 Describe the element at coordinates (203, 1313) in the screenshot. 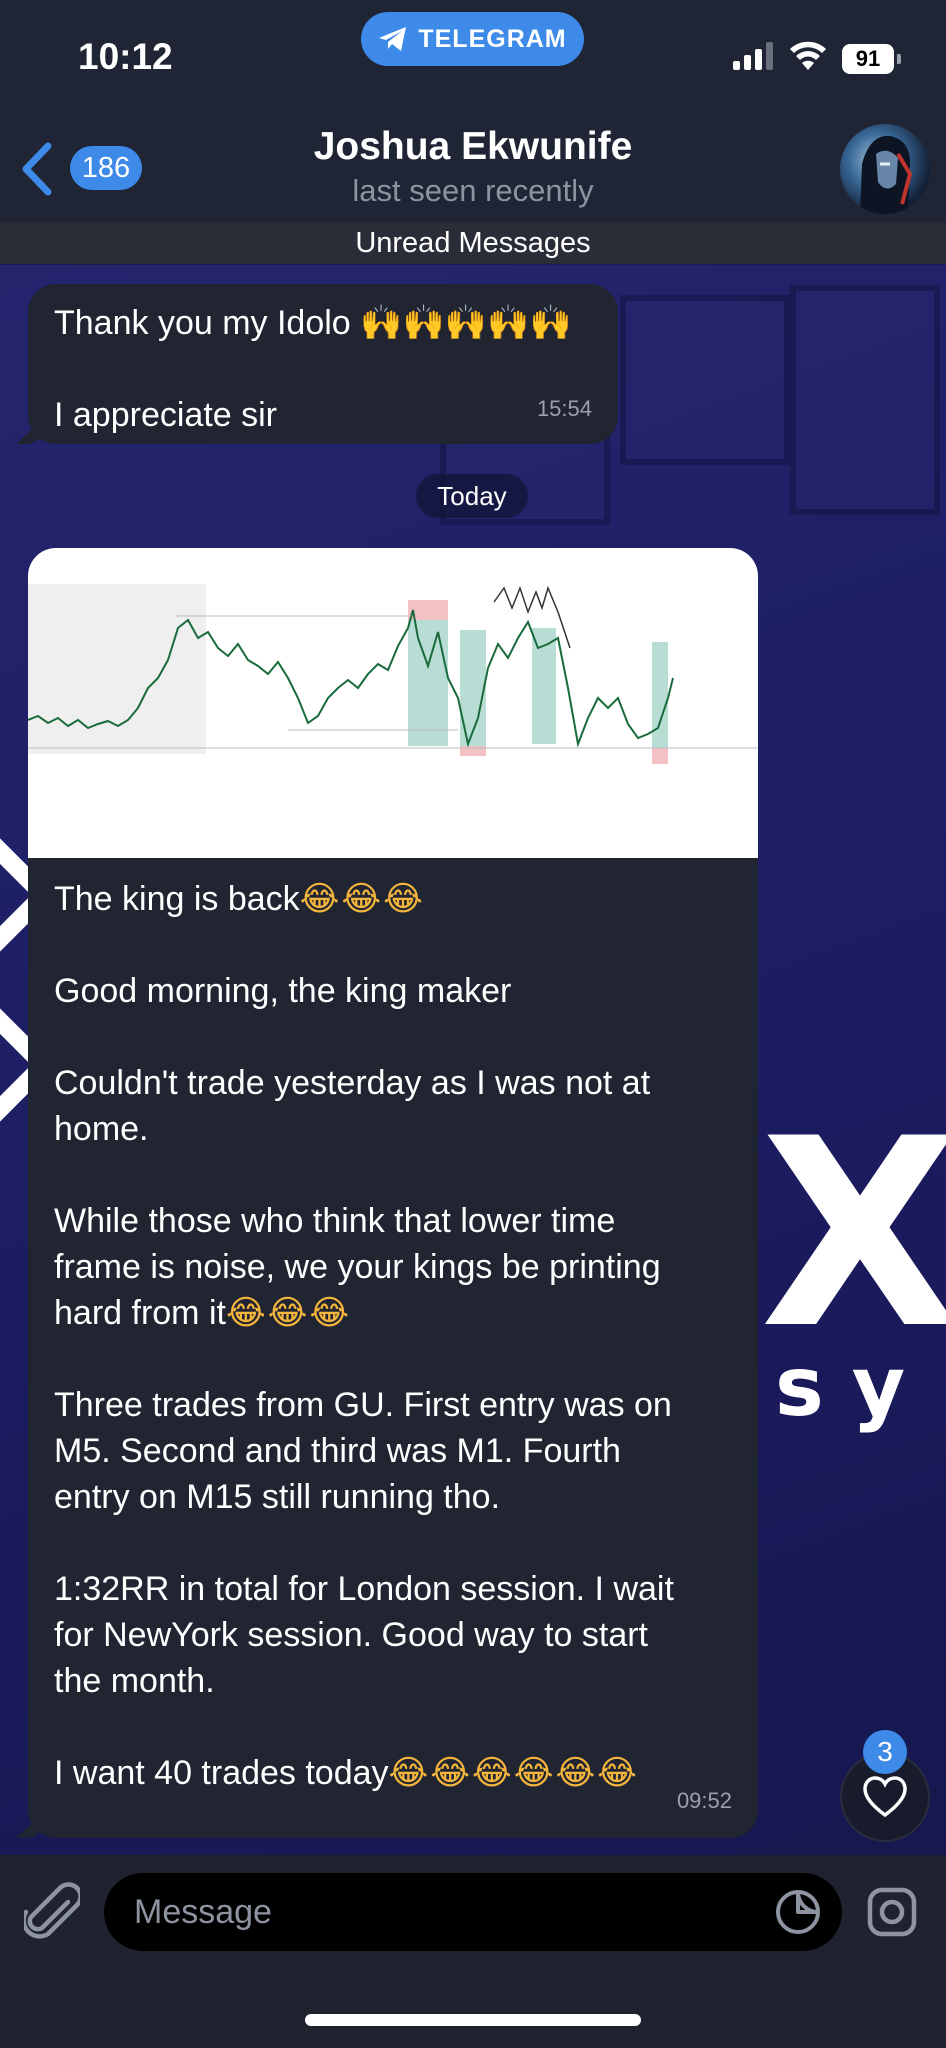

I see `message-line: hard from it😂😂😂` at that location.